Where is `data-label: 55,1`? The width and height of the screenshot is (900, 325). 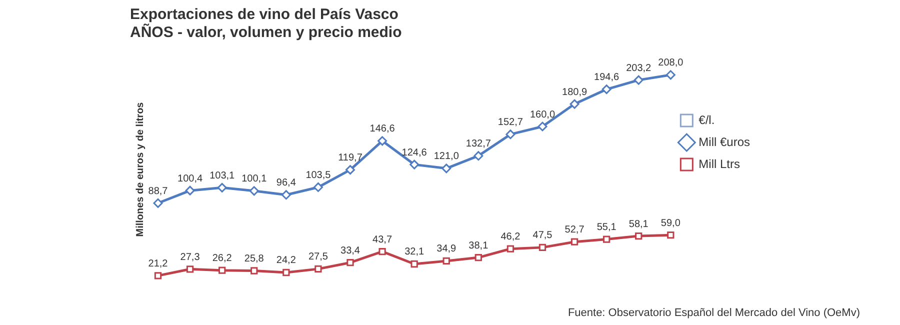 data-label: 55,1 is located at coordinates (606, 228).